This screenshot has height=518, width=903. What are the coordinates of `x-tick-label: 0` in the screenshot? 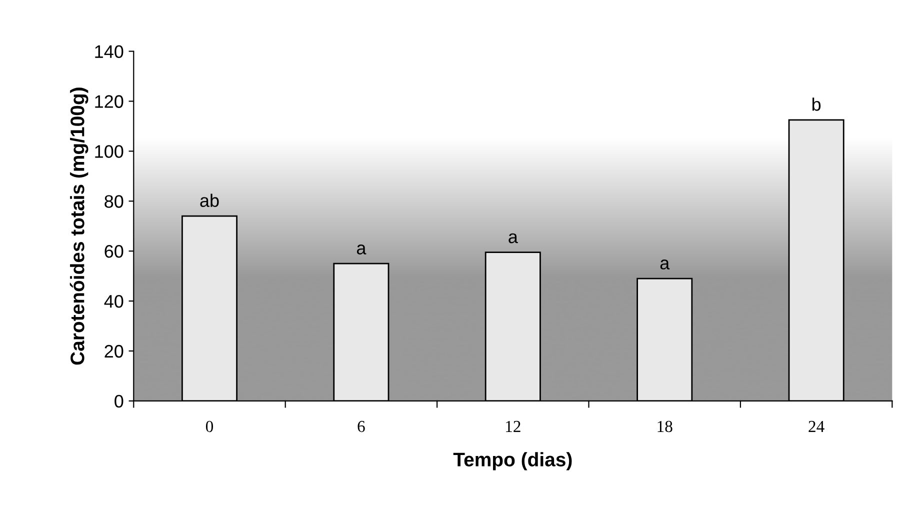 It's located at (210, 426).